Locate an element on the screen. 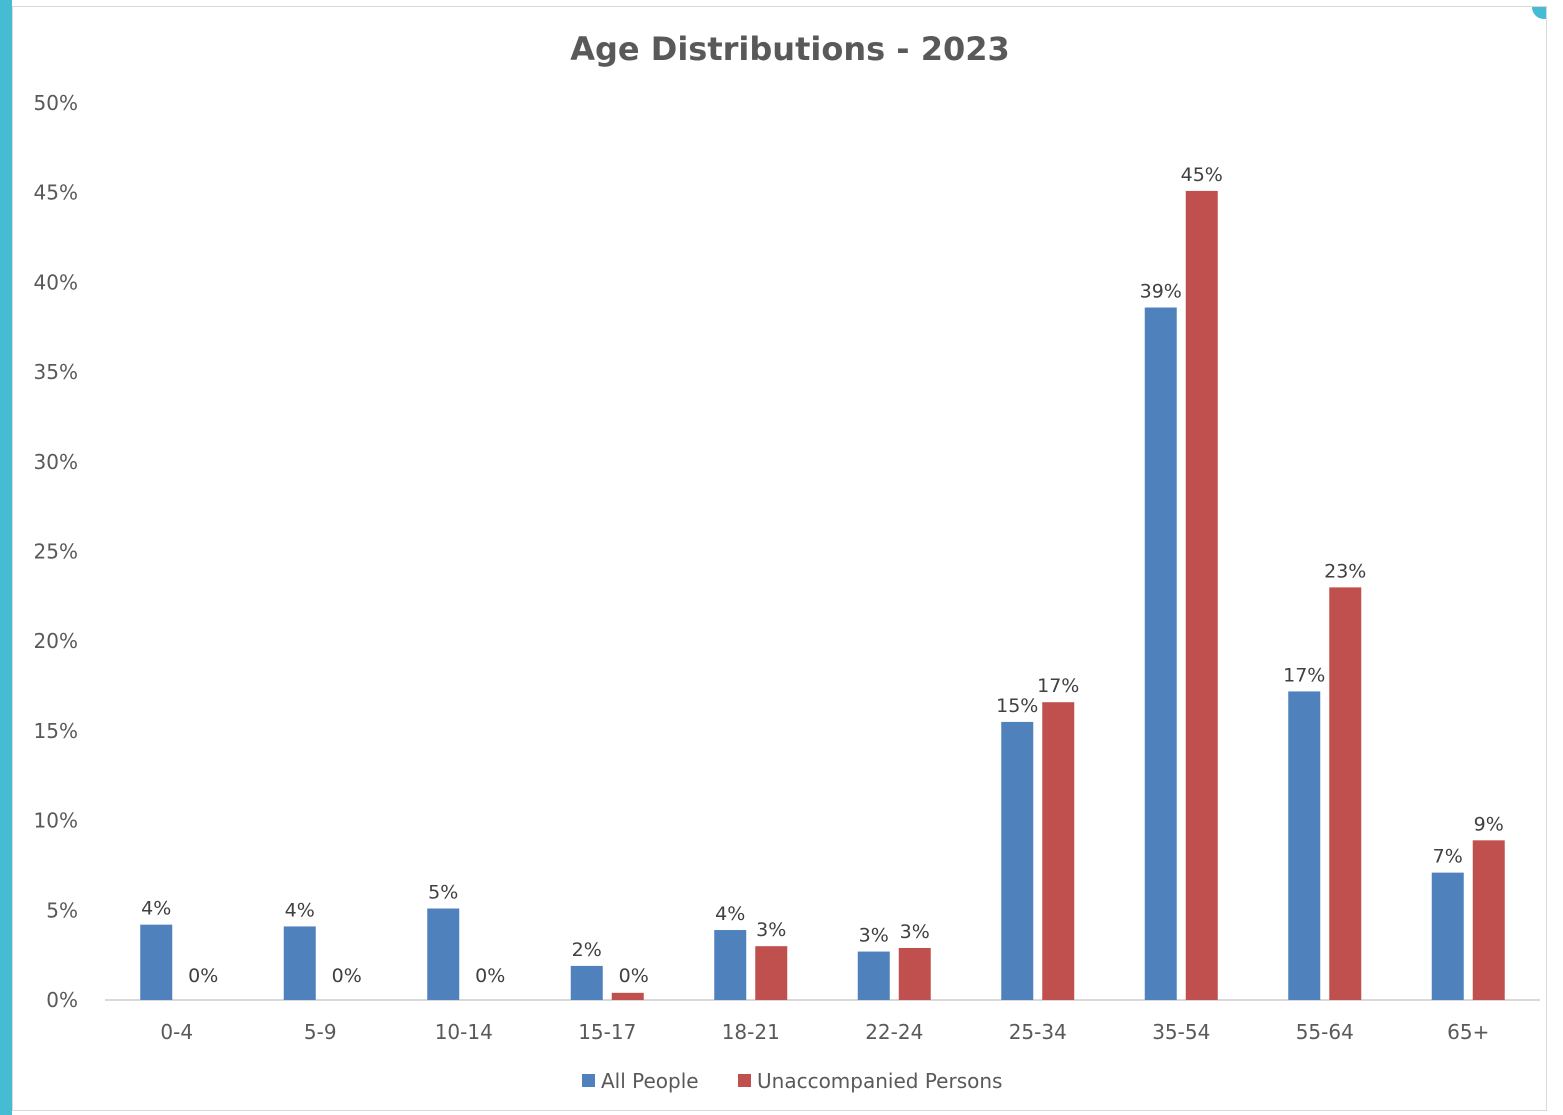  x-tick-label: 10-14 is located at coordinates (464, 1032).